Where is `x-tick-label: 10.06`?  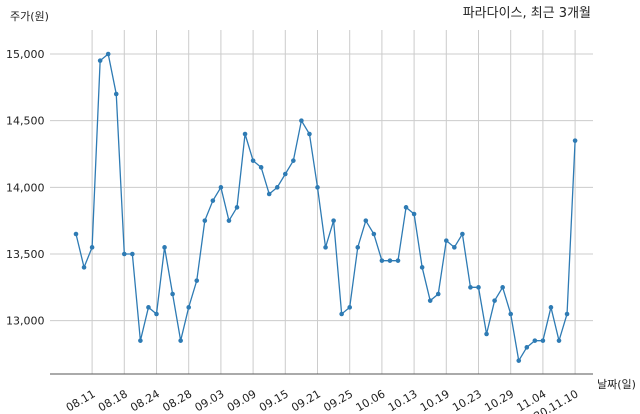 x-tick-label: 10.06 is located at coordinates (371, 400).